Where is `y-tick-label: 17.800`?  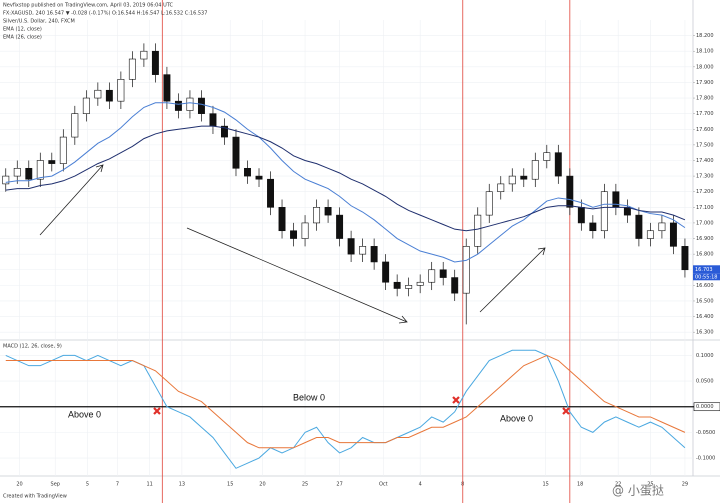
y-tick-label: 17.800 is located at coordinates (705, 99).